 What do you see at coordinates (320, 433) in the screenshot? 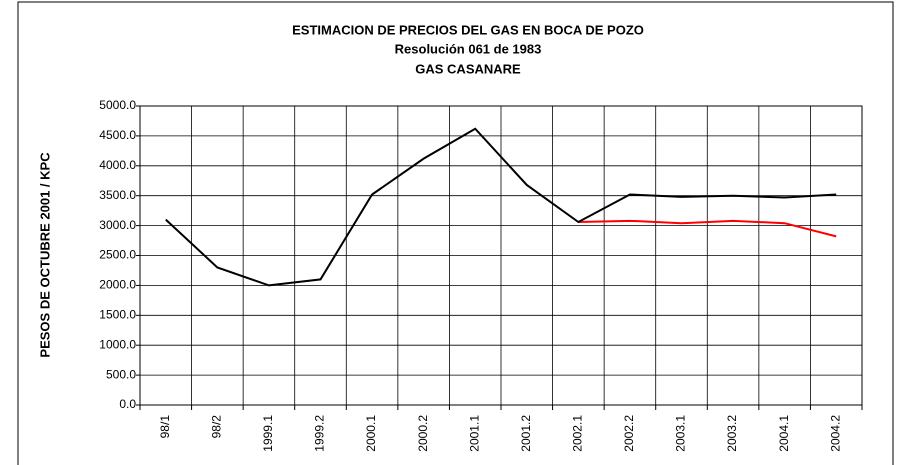
I see `x-tick-label: 1999.2` at bounding box center [320, 433].